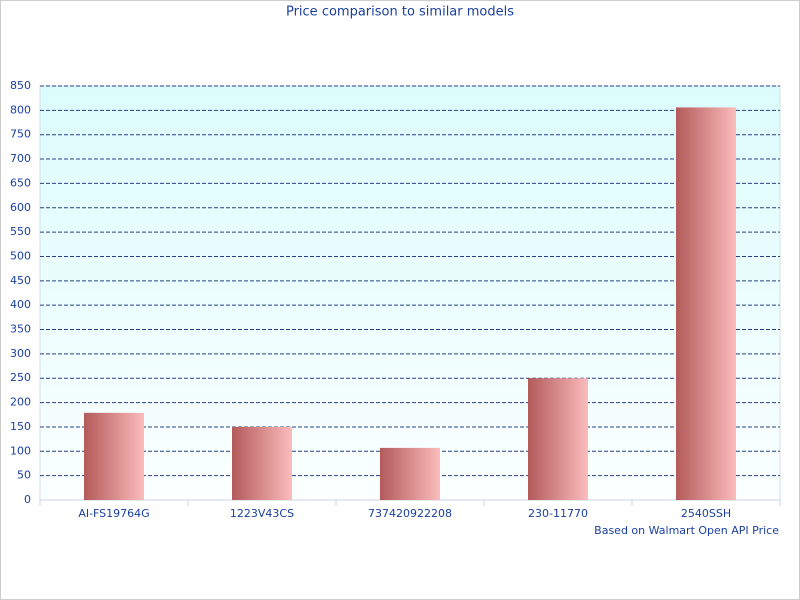 This screenshot has width=800, height=600. What do you see at coordinates (20, 329) in the screenshot?
I see `y-tick-label: 350` at bounding box center [20, 329].